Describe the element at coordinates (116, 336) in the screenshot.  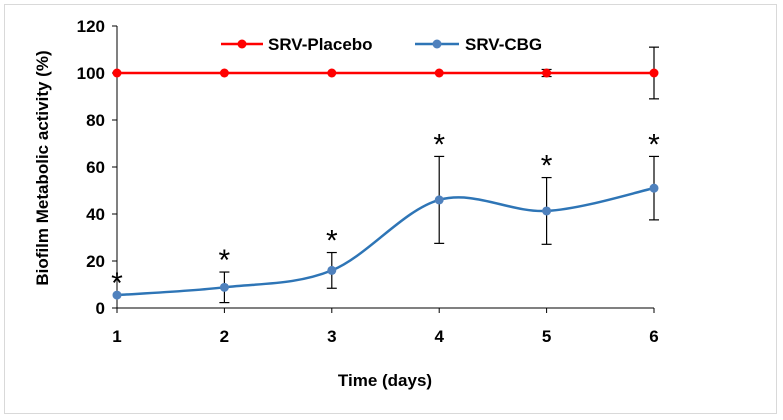
I see `x-tick-label: 1` at that location.